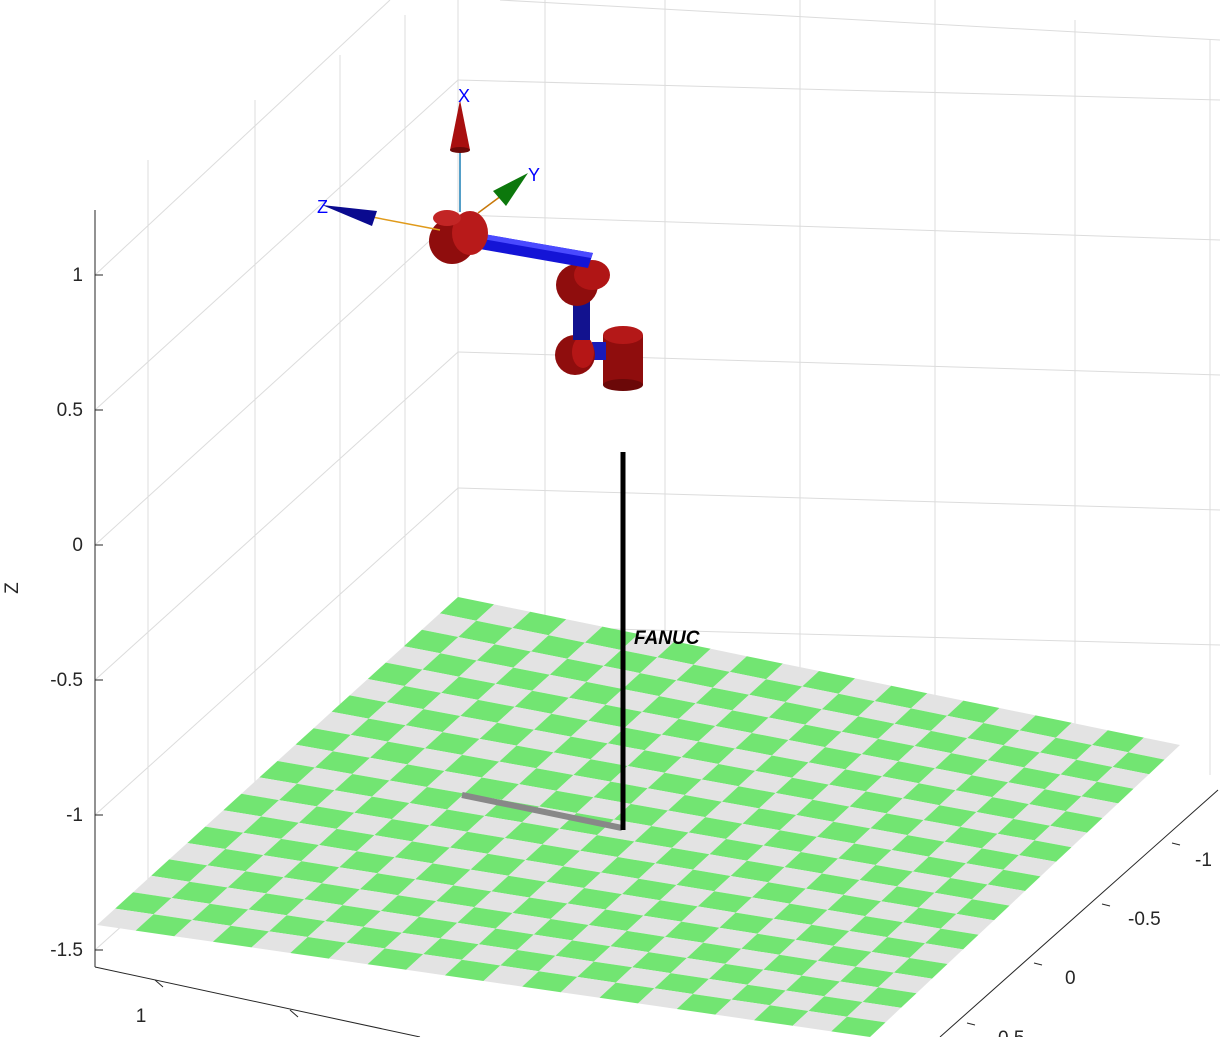  Describe the element at coordinates (141, 1016) in the screenshot. I see `x-tick-label: 1` at that location.